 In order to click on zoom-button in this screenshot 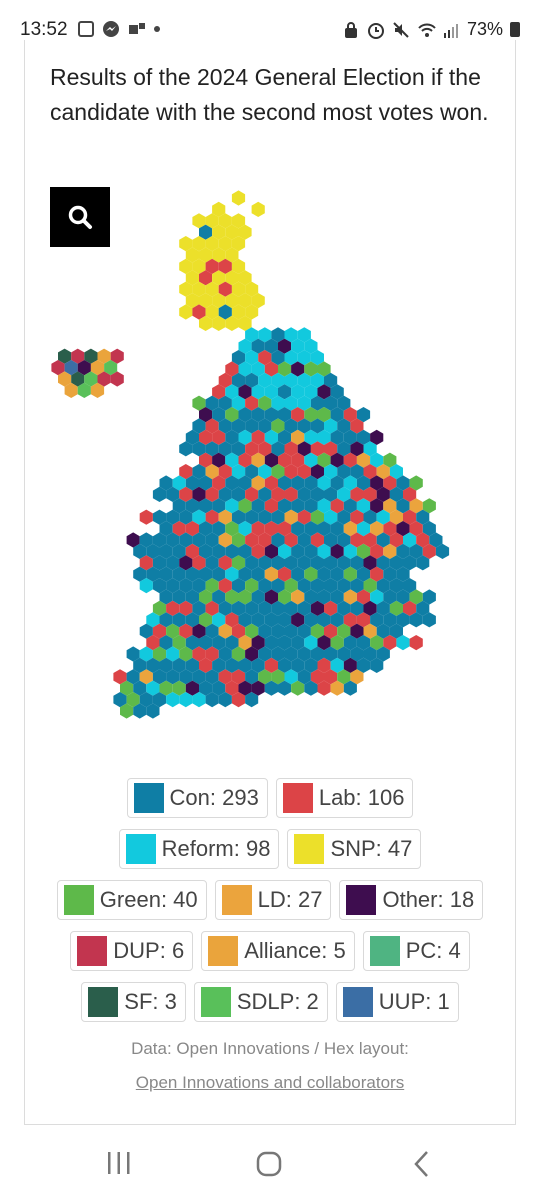, I will do `click(80, 217)`.